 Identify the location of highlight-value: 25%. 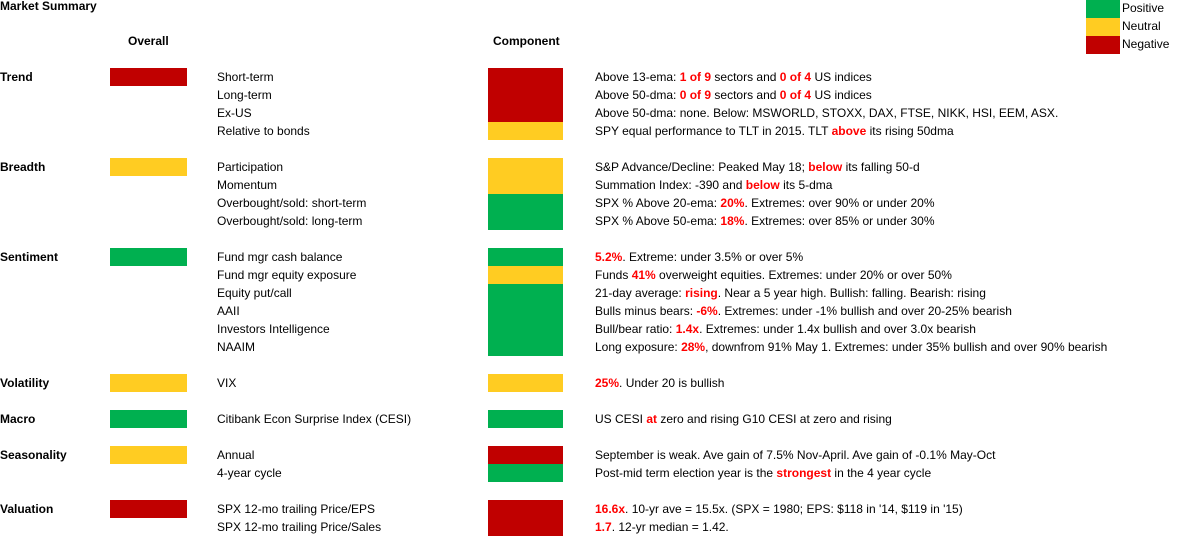
(607, 383).